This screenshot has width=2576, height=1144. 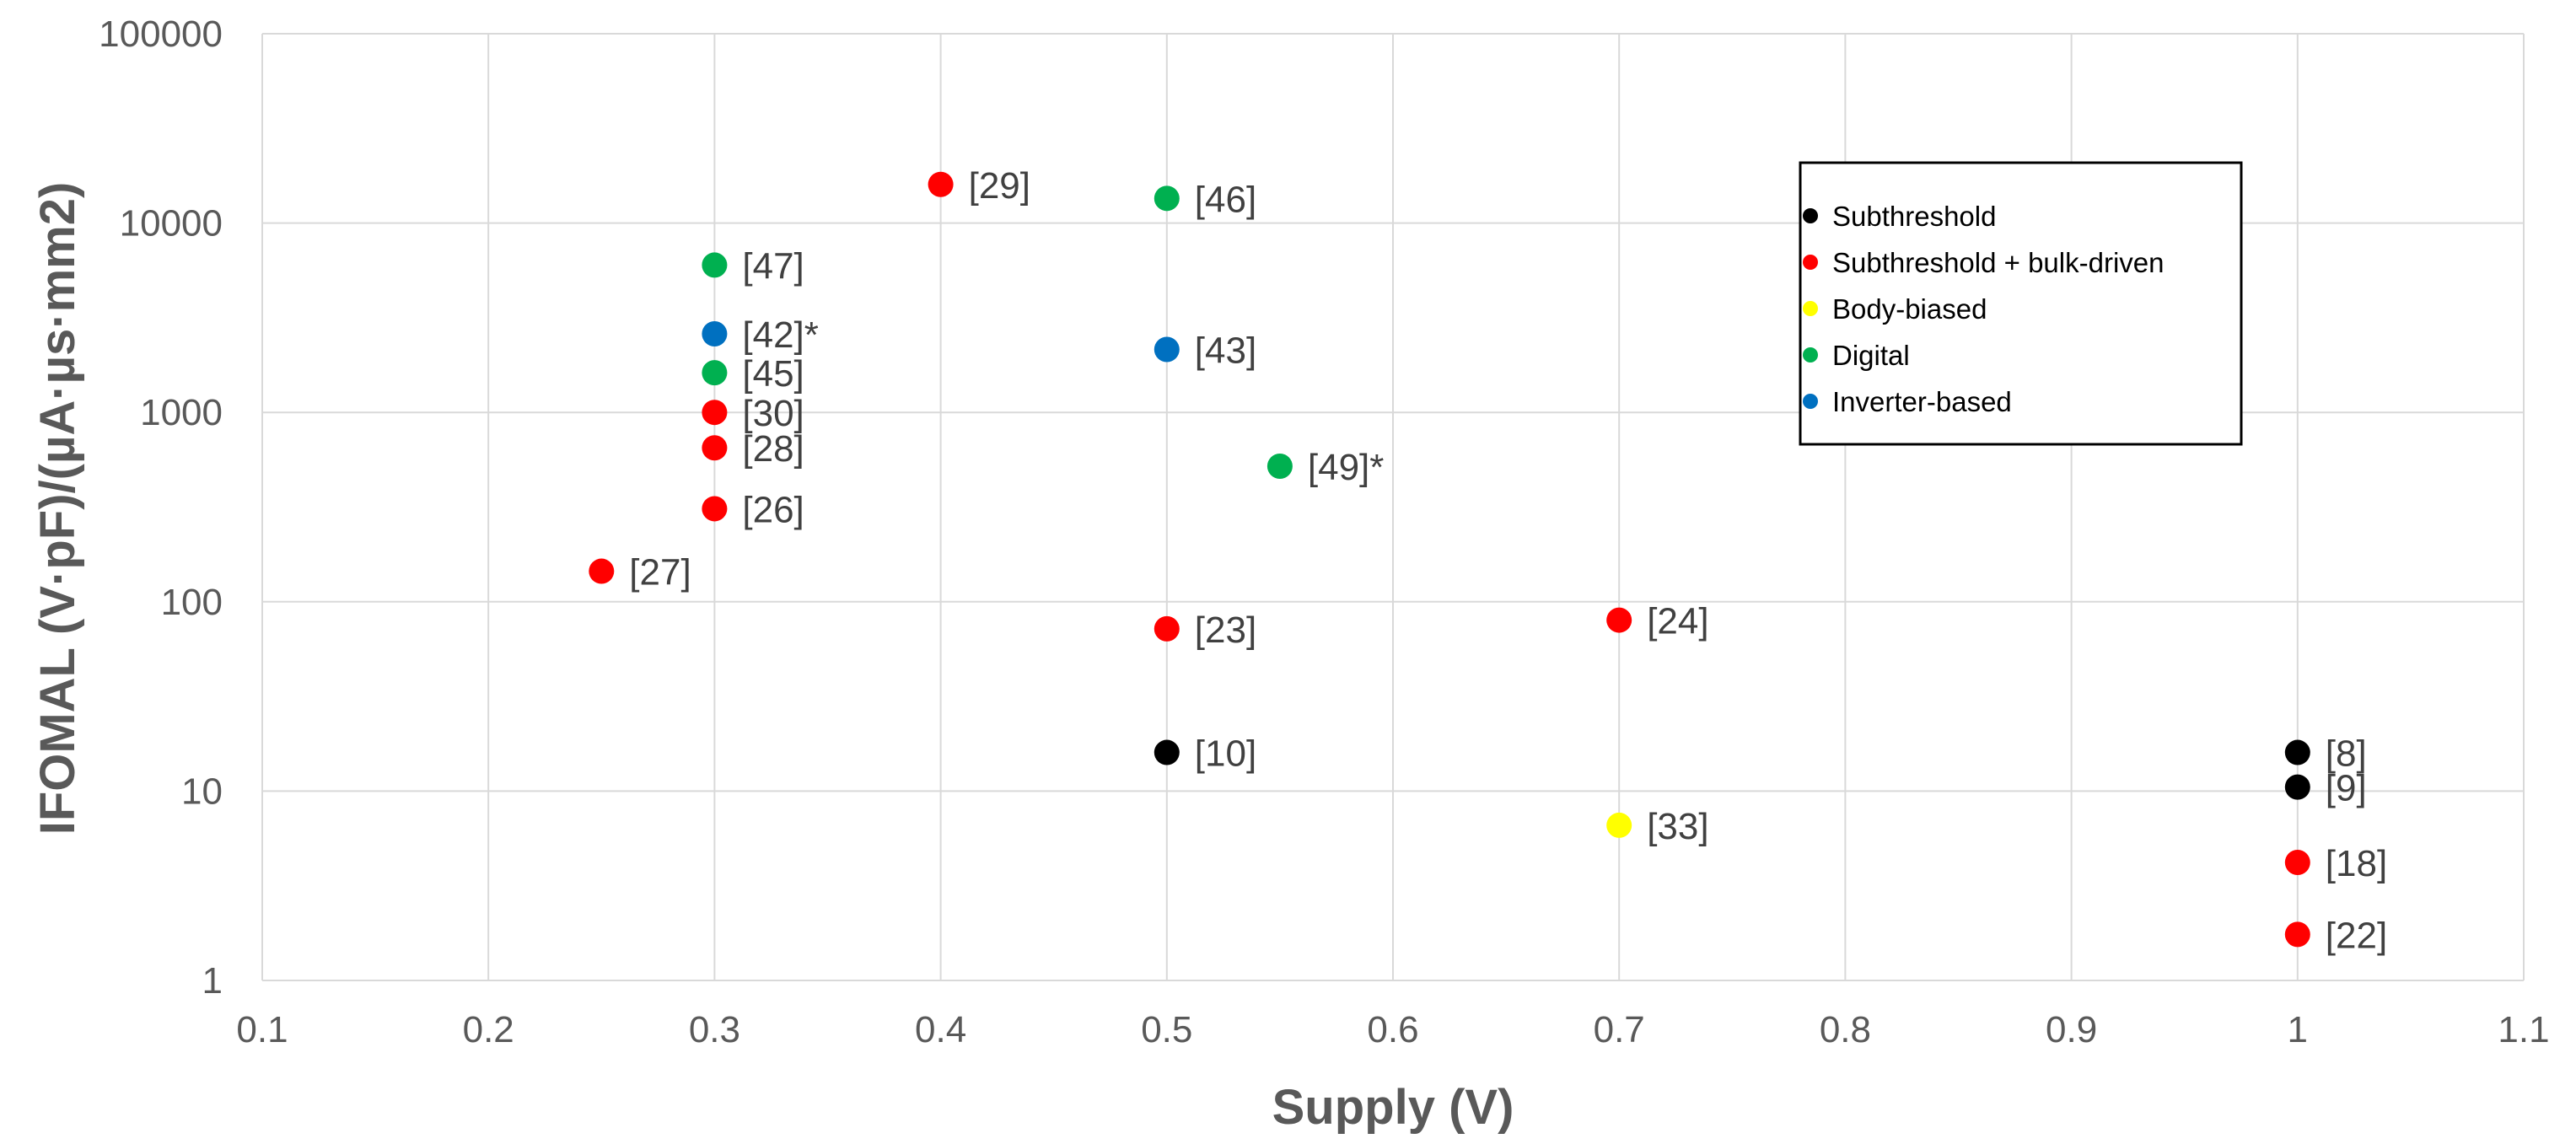 What do you see at coordinates (2356, 936) in the screenshot?
I see `data-label: [22]` at bounding box center [2356, 936].